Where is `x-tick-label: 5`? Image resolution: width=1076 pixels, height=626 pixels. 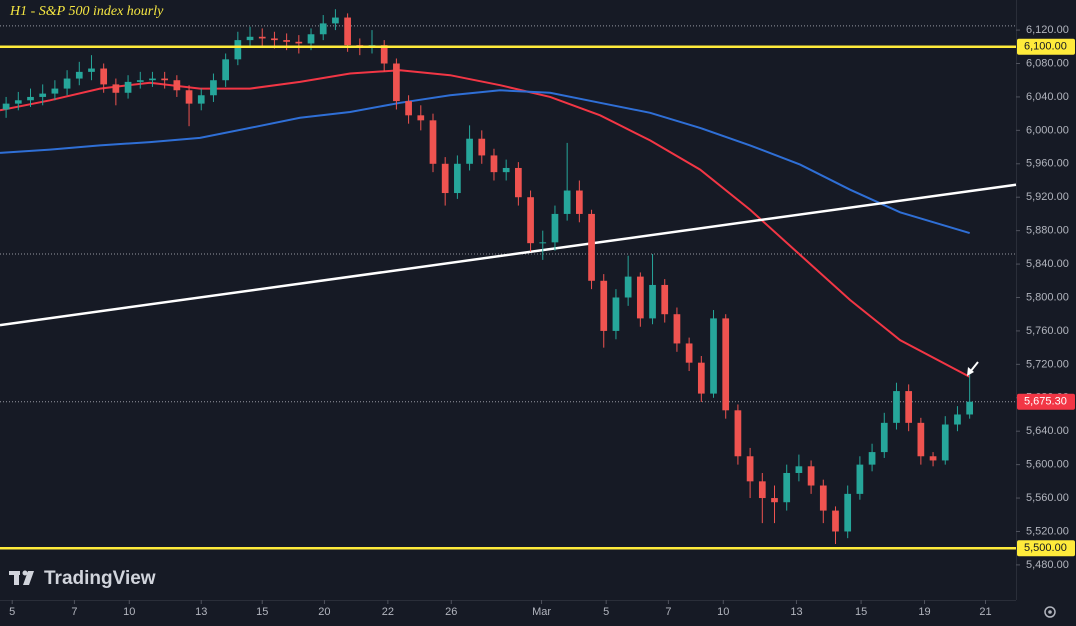
x-tick-label: 5 is located at coordinates (12, 612).